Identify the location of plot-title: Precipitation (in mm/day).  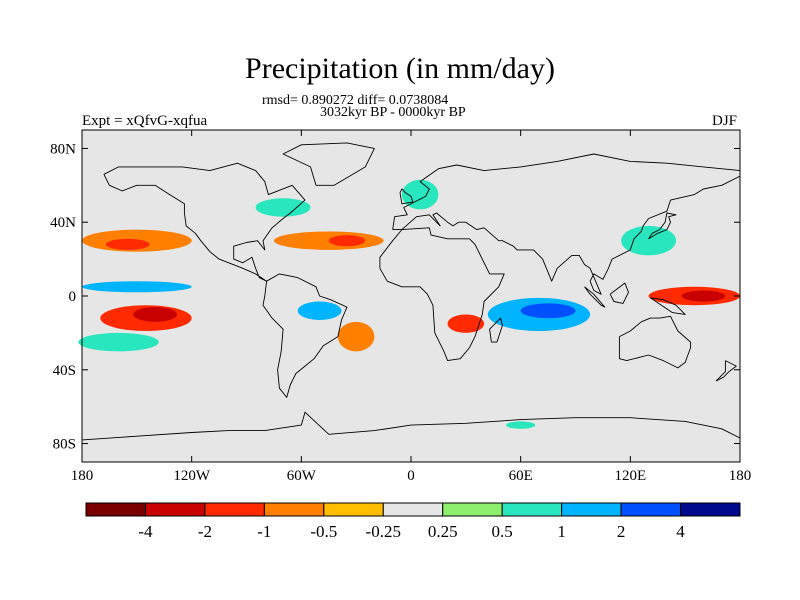
(400, 68).